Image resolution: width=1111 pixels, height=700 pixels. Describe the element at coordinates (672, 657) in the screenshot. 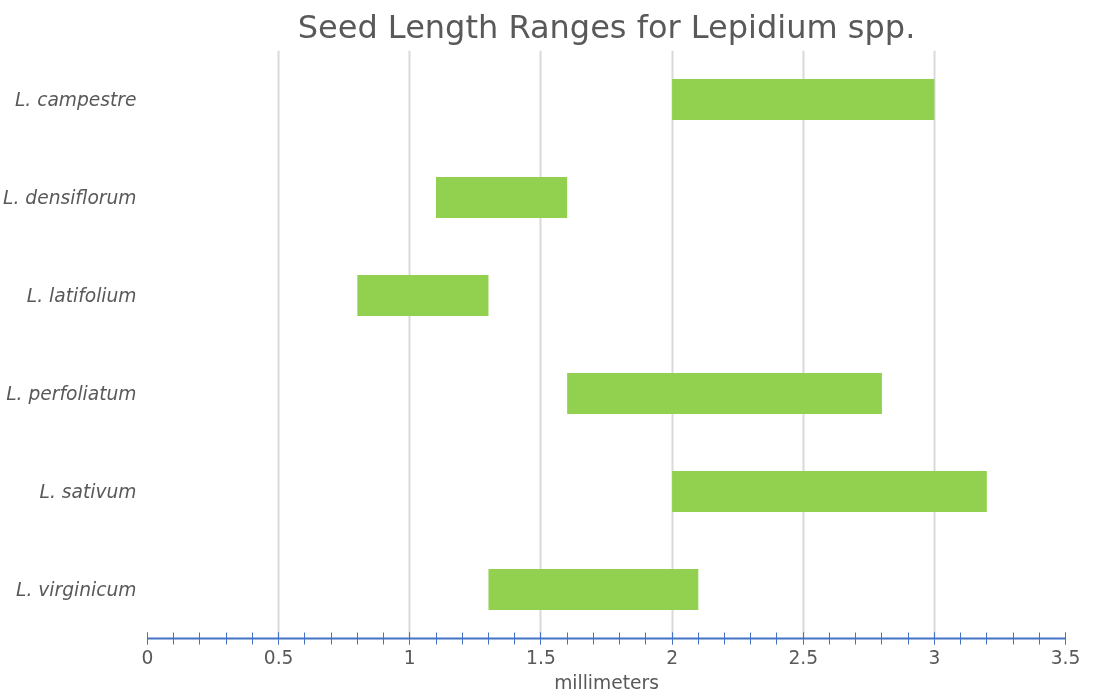

I see `x-tick-label: 2` at that location.